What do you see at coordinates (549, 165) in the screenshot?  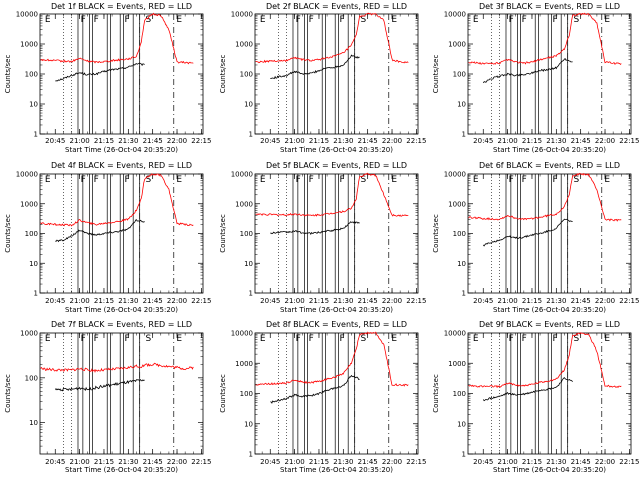 I see `panel-title: Det 6f BLACK = Events, RED = LLD` at bounding box center [549, 165].